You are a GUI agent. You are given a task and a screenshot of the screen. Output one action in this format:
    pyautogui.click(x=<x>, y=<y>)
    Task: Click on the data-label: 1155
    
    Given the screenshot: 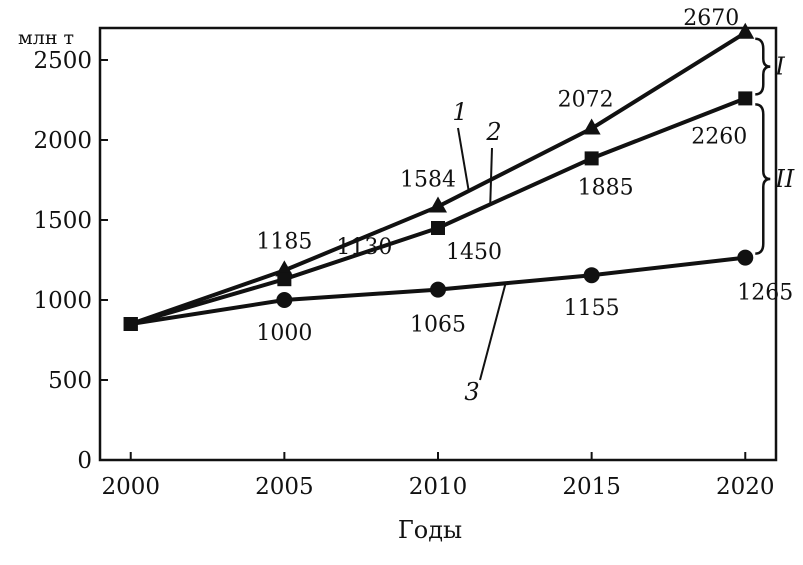 What is the action you would take?
    pyautogui.click(x=592, y=308)
    